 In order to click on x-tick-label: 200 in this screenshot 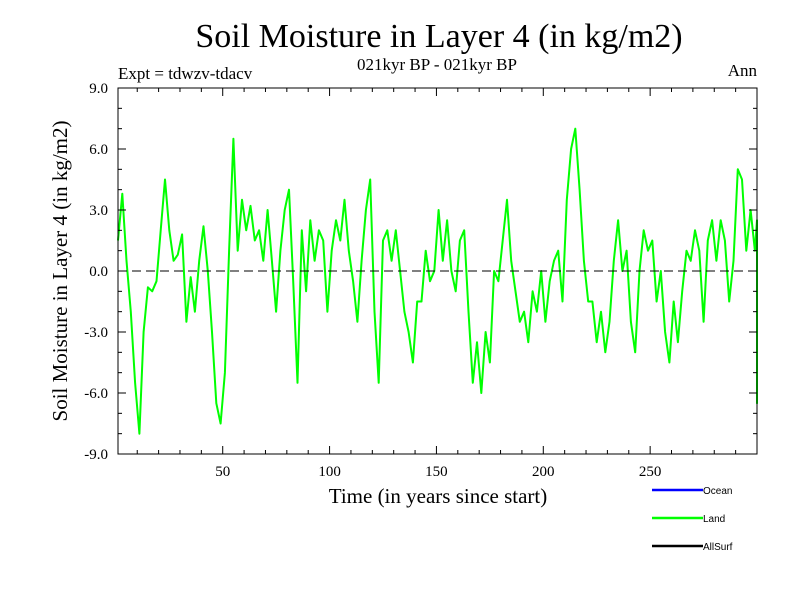, I will do `click(543, 472)`.